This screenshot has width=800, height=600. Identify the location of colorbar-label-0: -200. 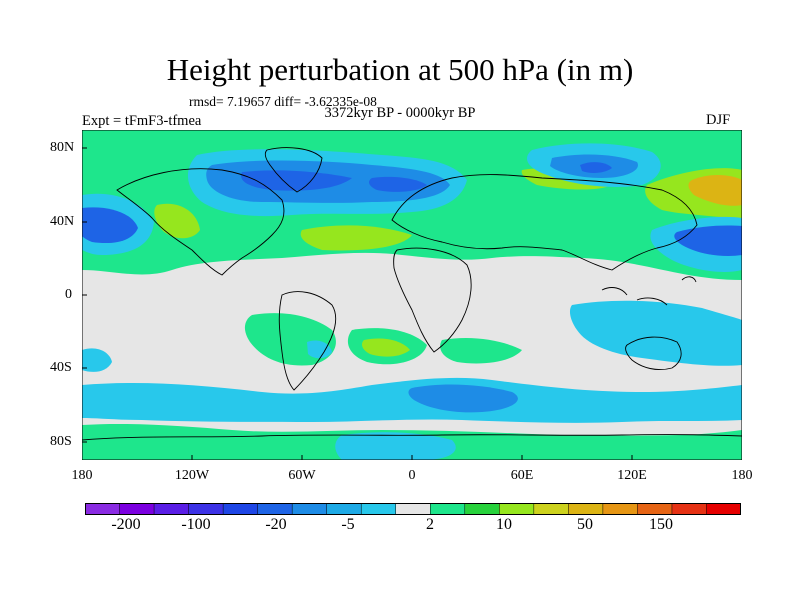
(126, 524).